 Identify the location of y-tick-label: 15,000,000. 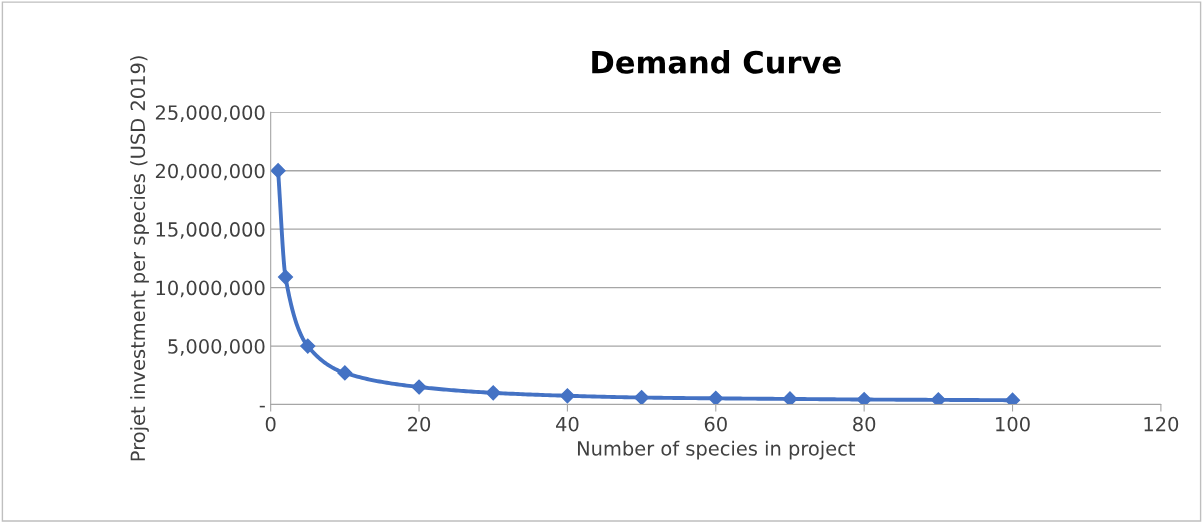
(210, 230).